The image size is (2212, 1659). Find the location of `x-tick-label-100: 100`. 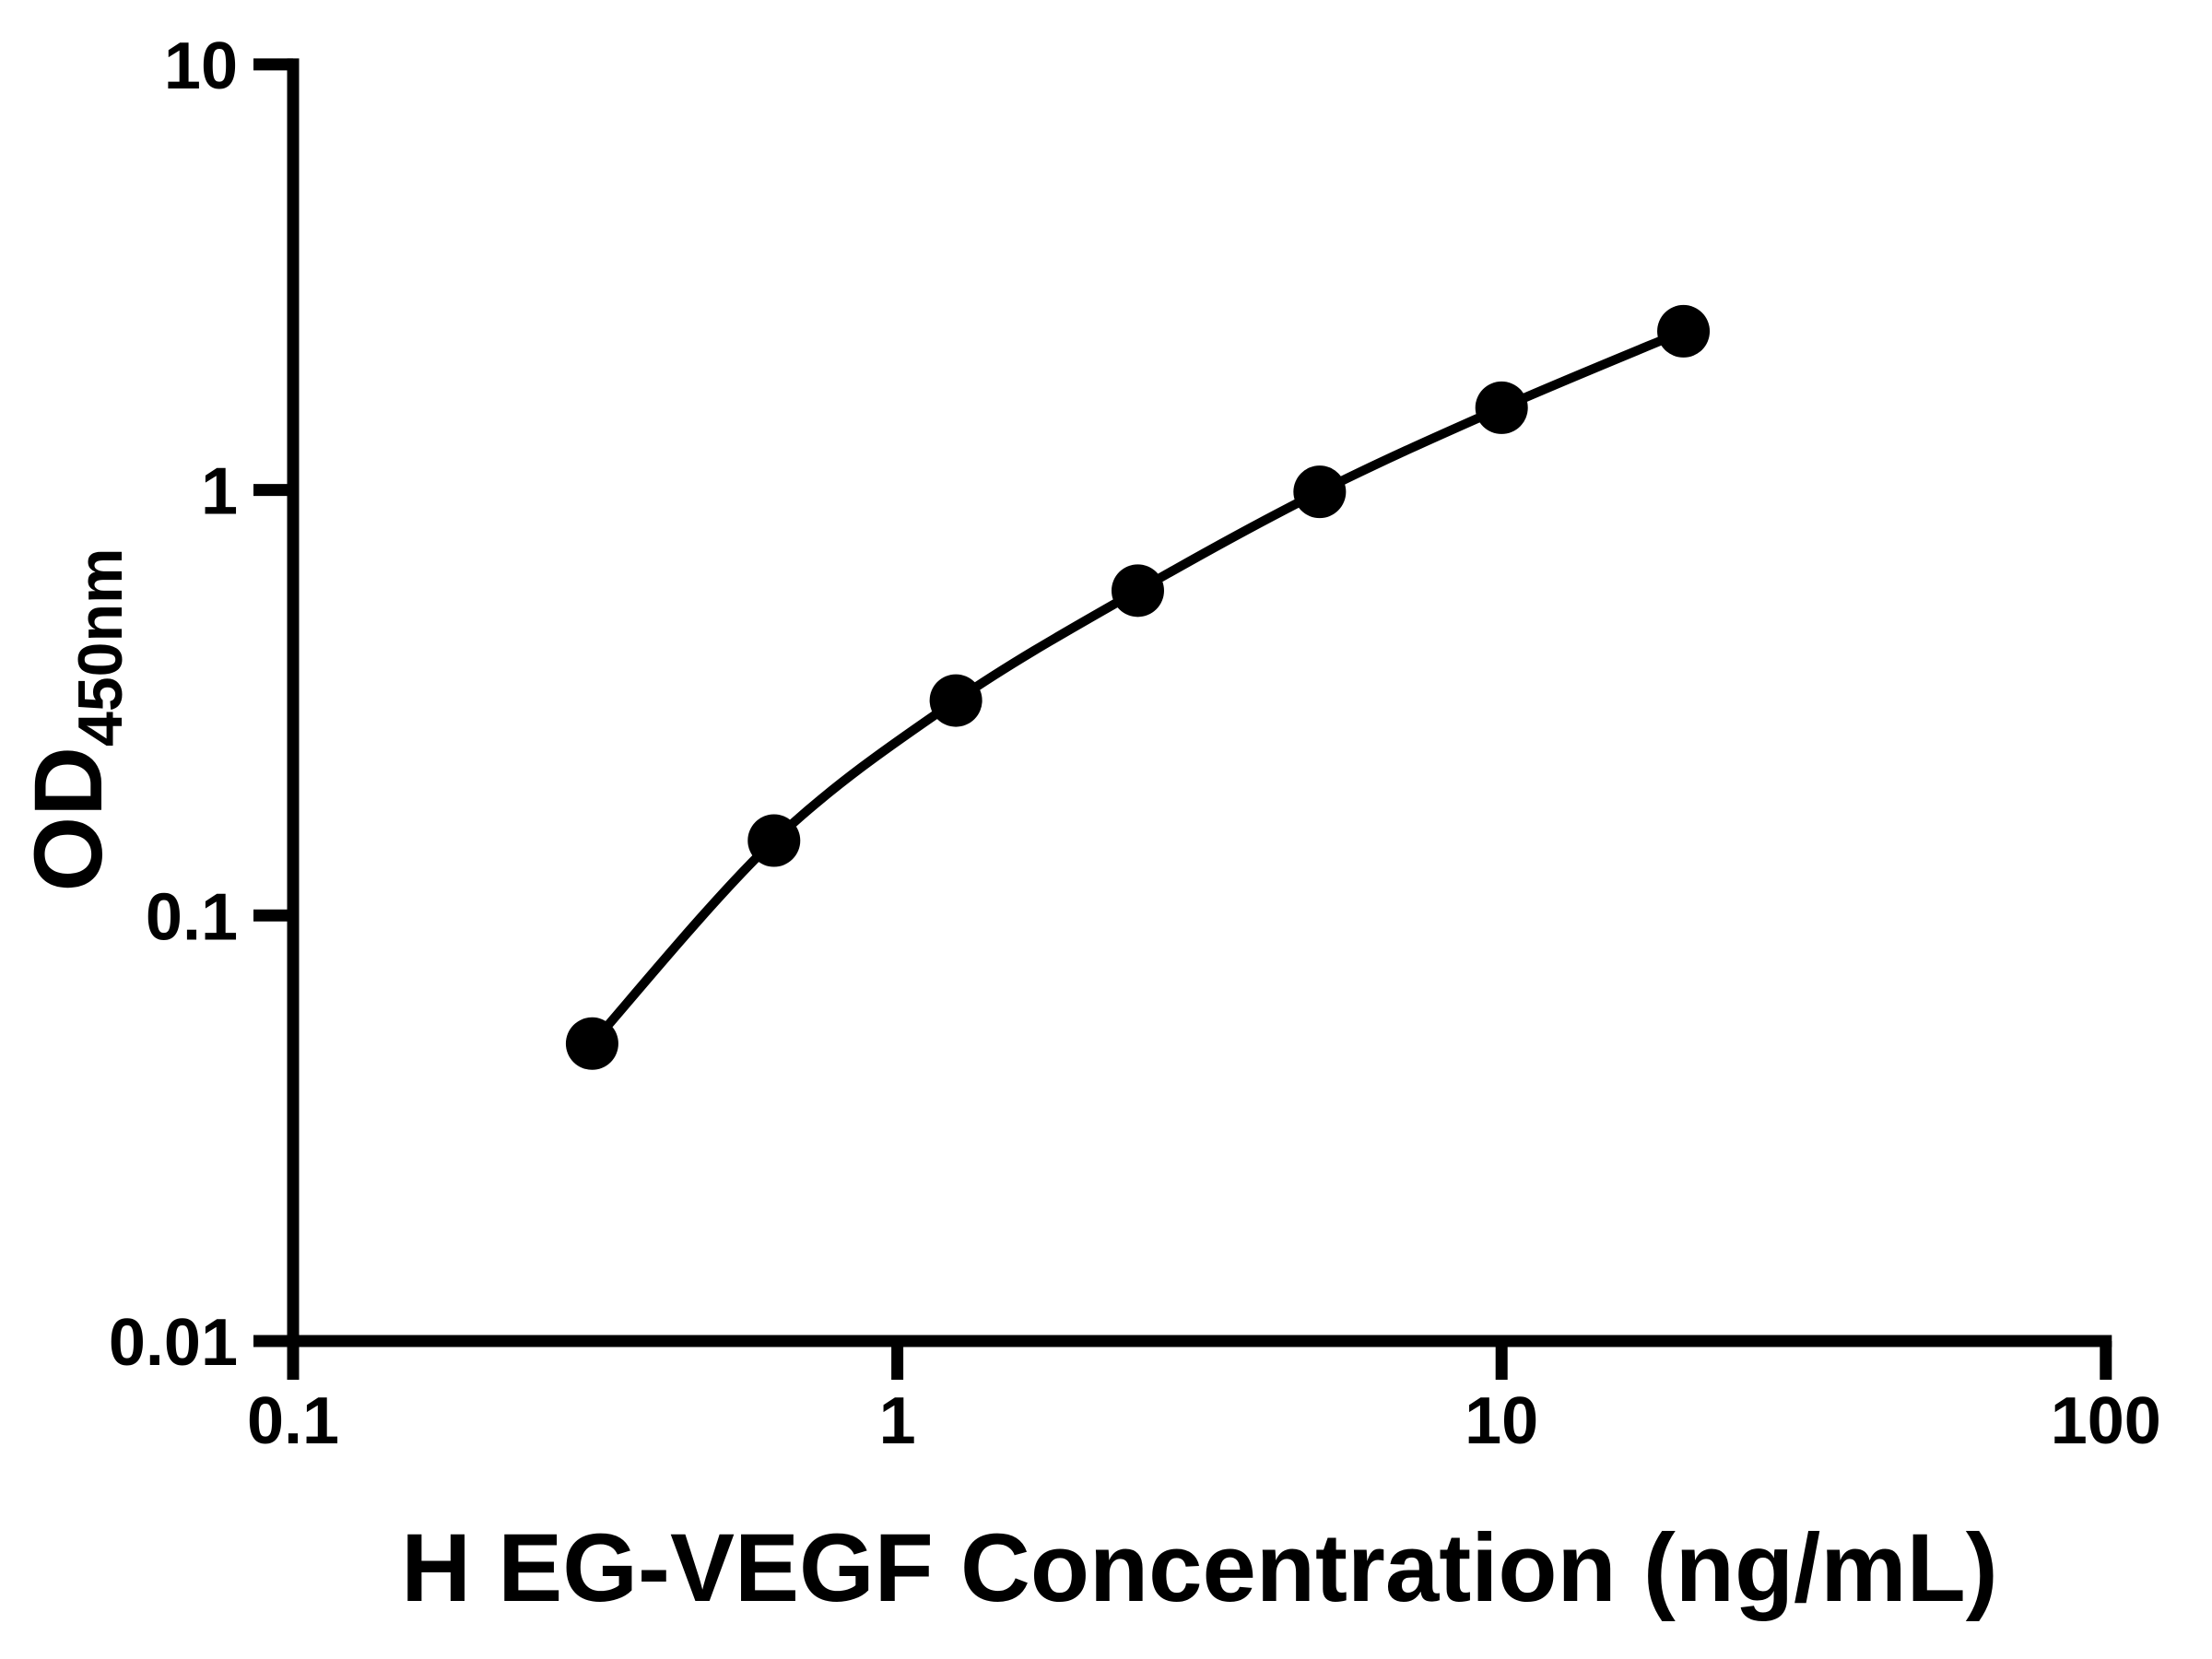

x-tick-label-100: 100 is located at coordinates (2106, 1421).